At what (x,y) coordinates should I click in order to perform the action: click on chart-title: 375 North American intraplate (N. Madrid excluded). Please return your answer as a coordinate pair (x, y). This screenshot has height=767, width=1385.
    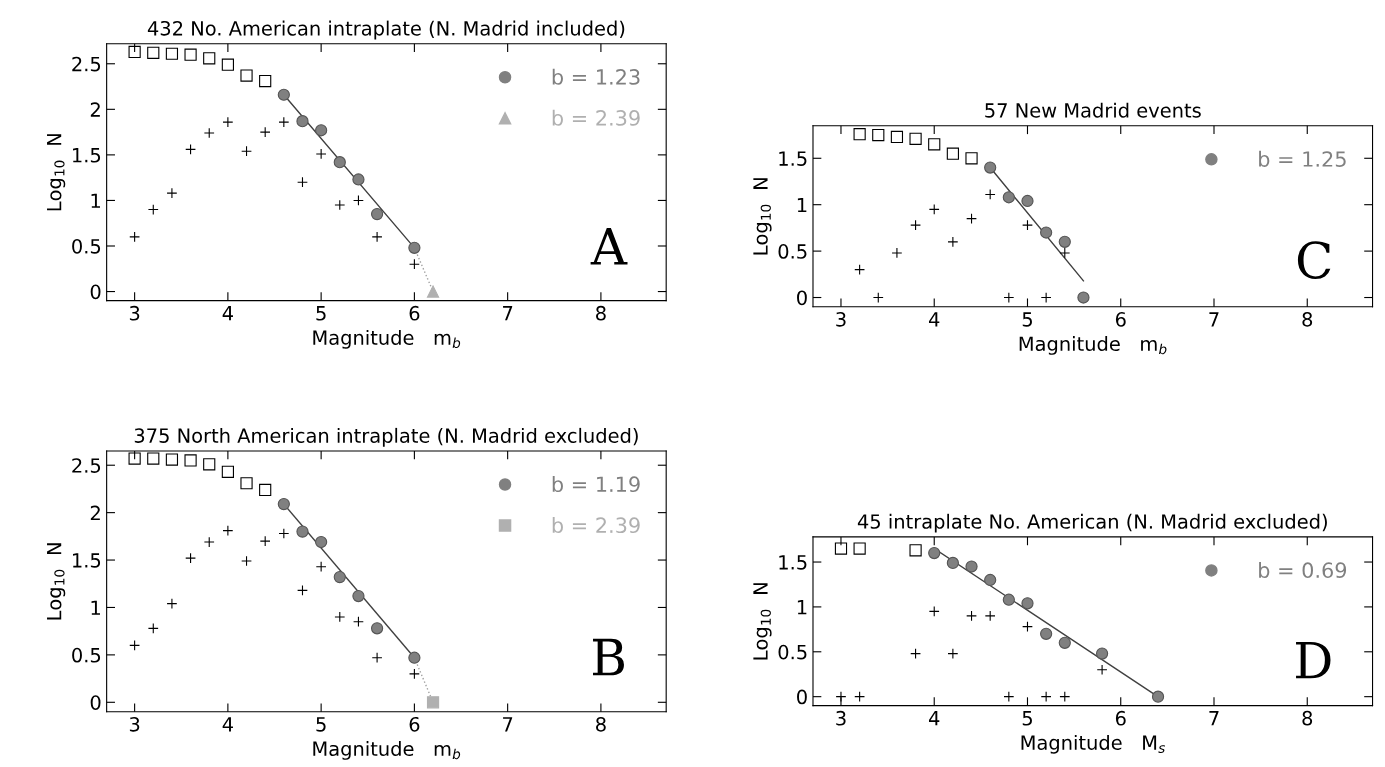
    Looking at the image, I should click on (386, 437).